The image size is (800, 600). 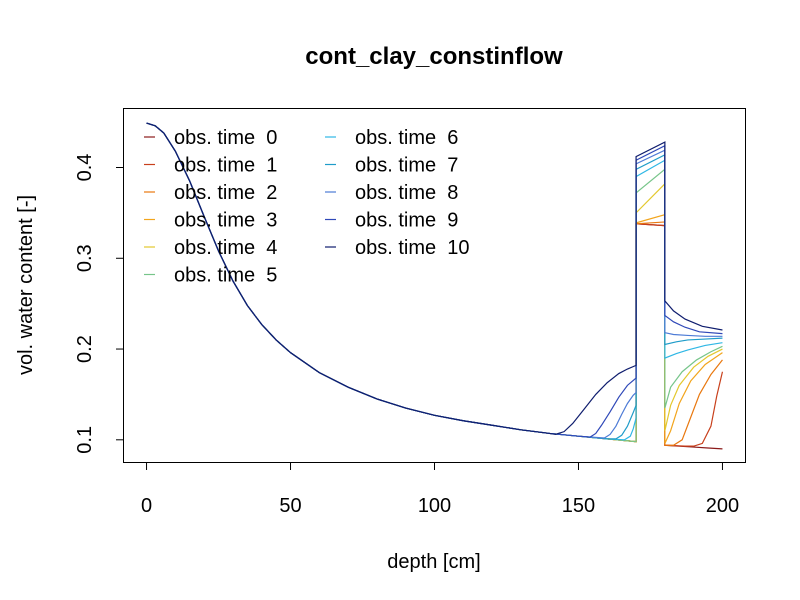 What do you see at coordinates (406, 138) in the screenshot?
I see `legend-label: obs. time 6` at bounding box center [406, 138].